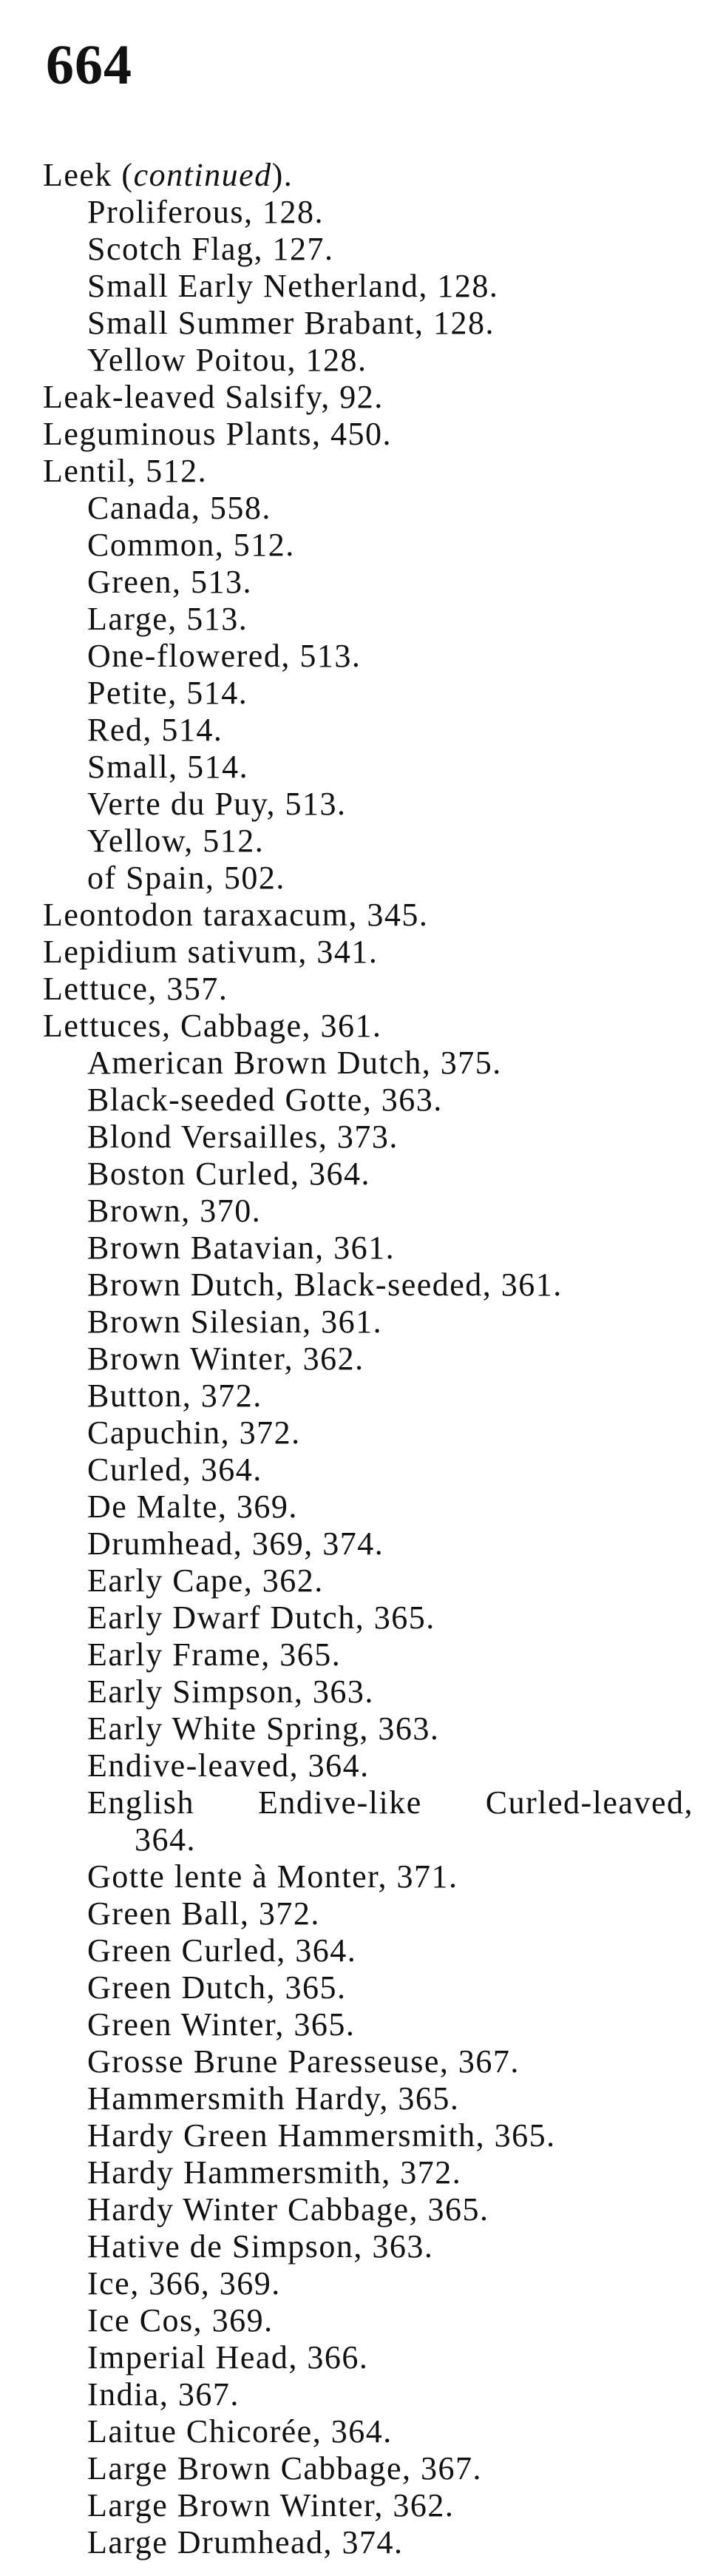  What do you see at coordinates (89, 65) in the screenshot?
I see `page-number: 664` at bounding box center [89, 65].